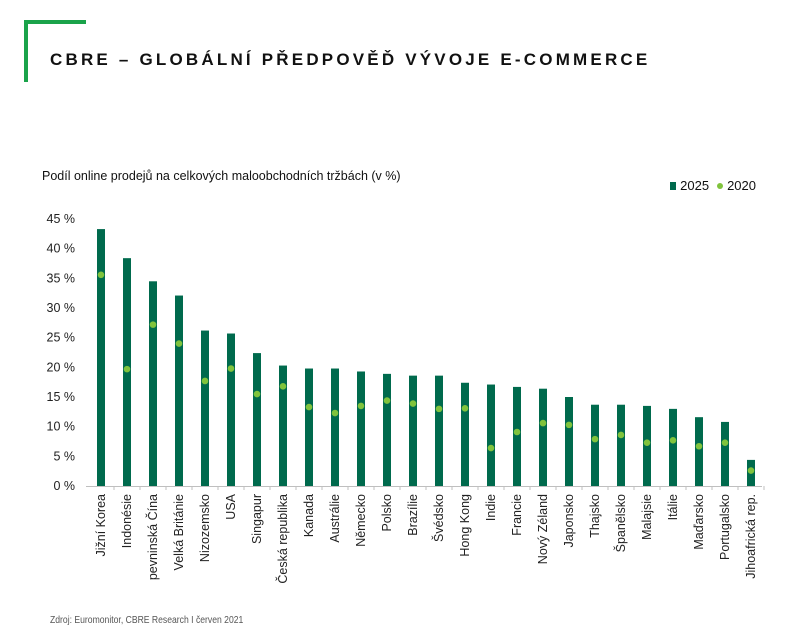 Image resolution: width=786 pixels, height=639 pixels. Describe the element at coordinates (620, 523) in the screenshot. I see `x-tick-label: Španělsko` at that location.